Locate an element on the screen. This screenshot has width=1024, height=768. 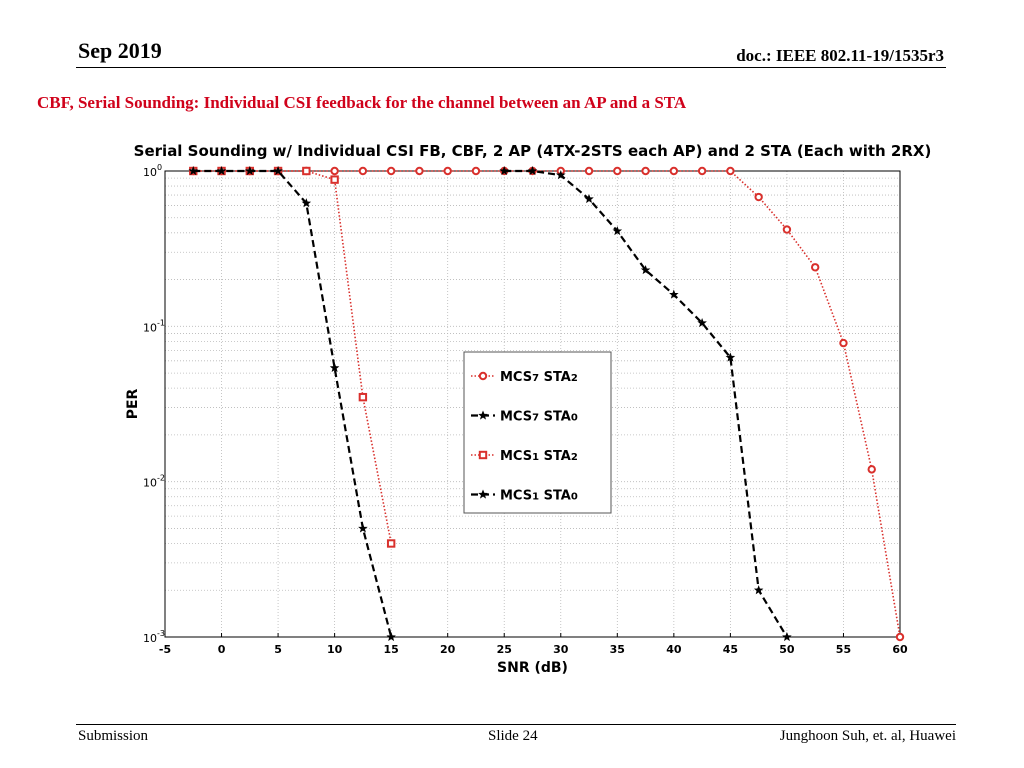
x-tick-label: 30 is located at coordinates (561, 649).